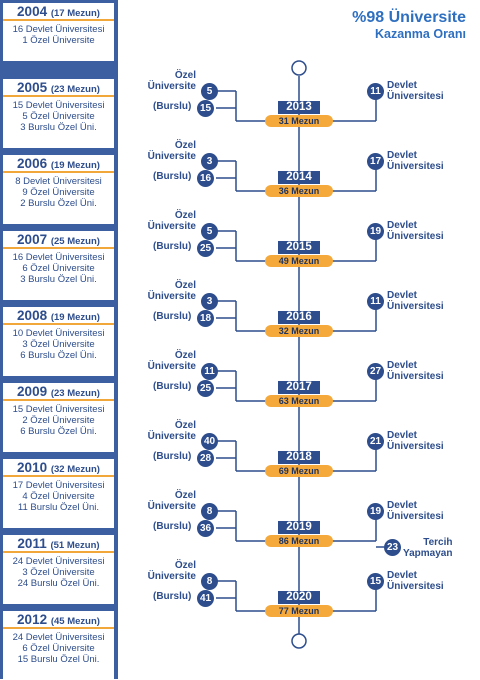 The width and height of the screenshot is (480, 680). Describe the element at coordinates (209, 441) in the screenshot. I see `ozel-count-badge: 40` at that location.